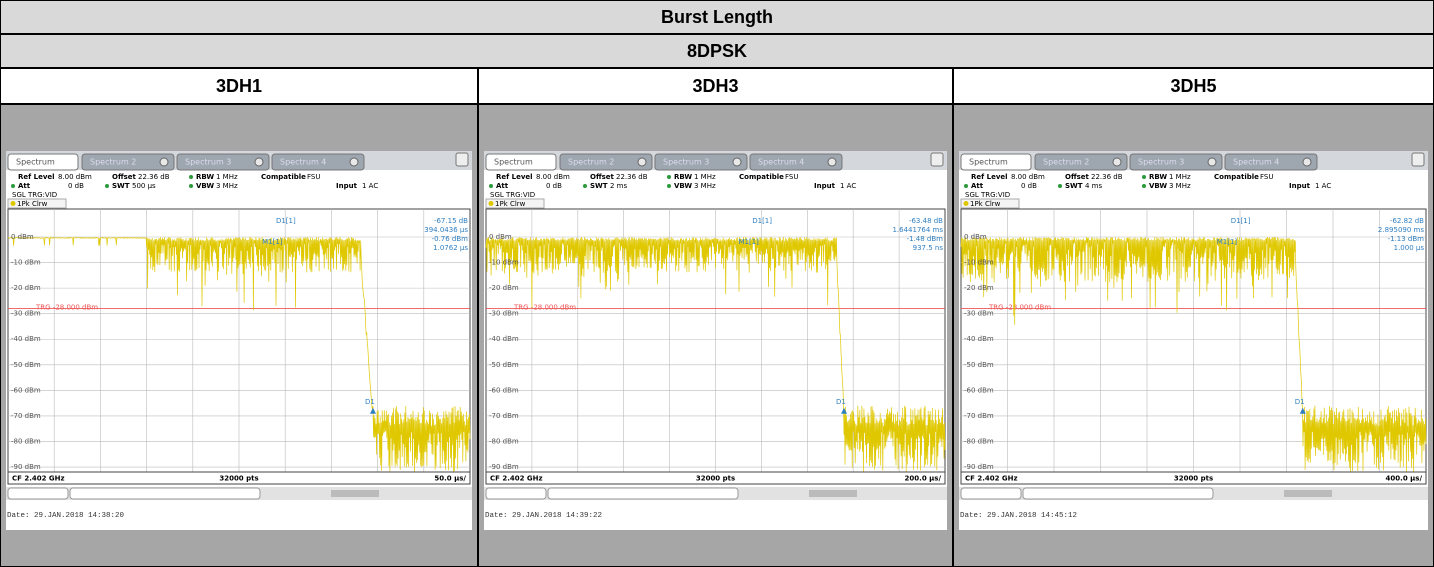  I want to click on y-label: -90 dBm, so click(504, 467).